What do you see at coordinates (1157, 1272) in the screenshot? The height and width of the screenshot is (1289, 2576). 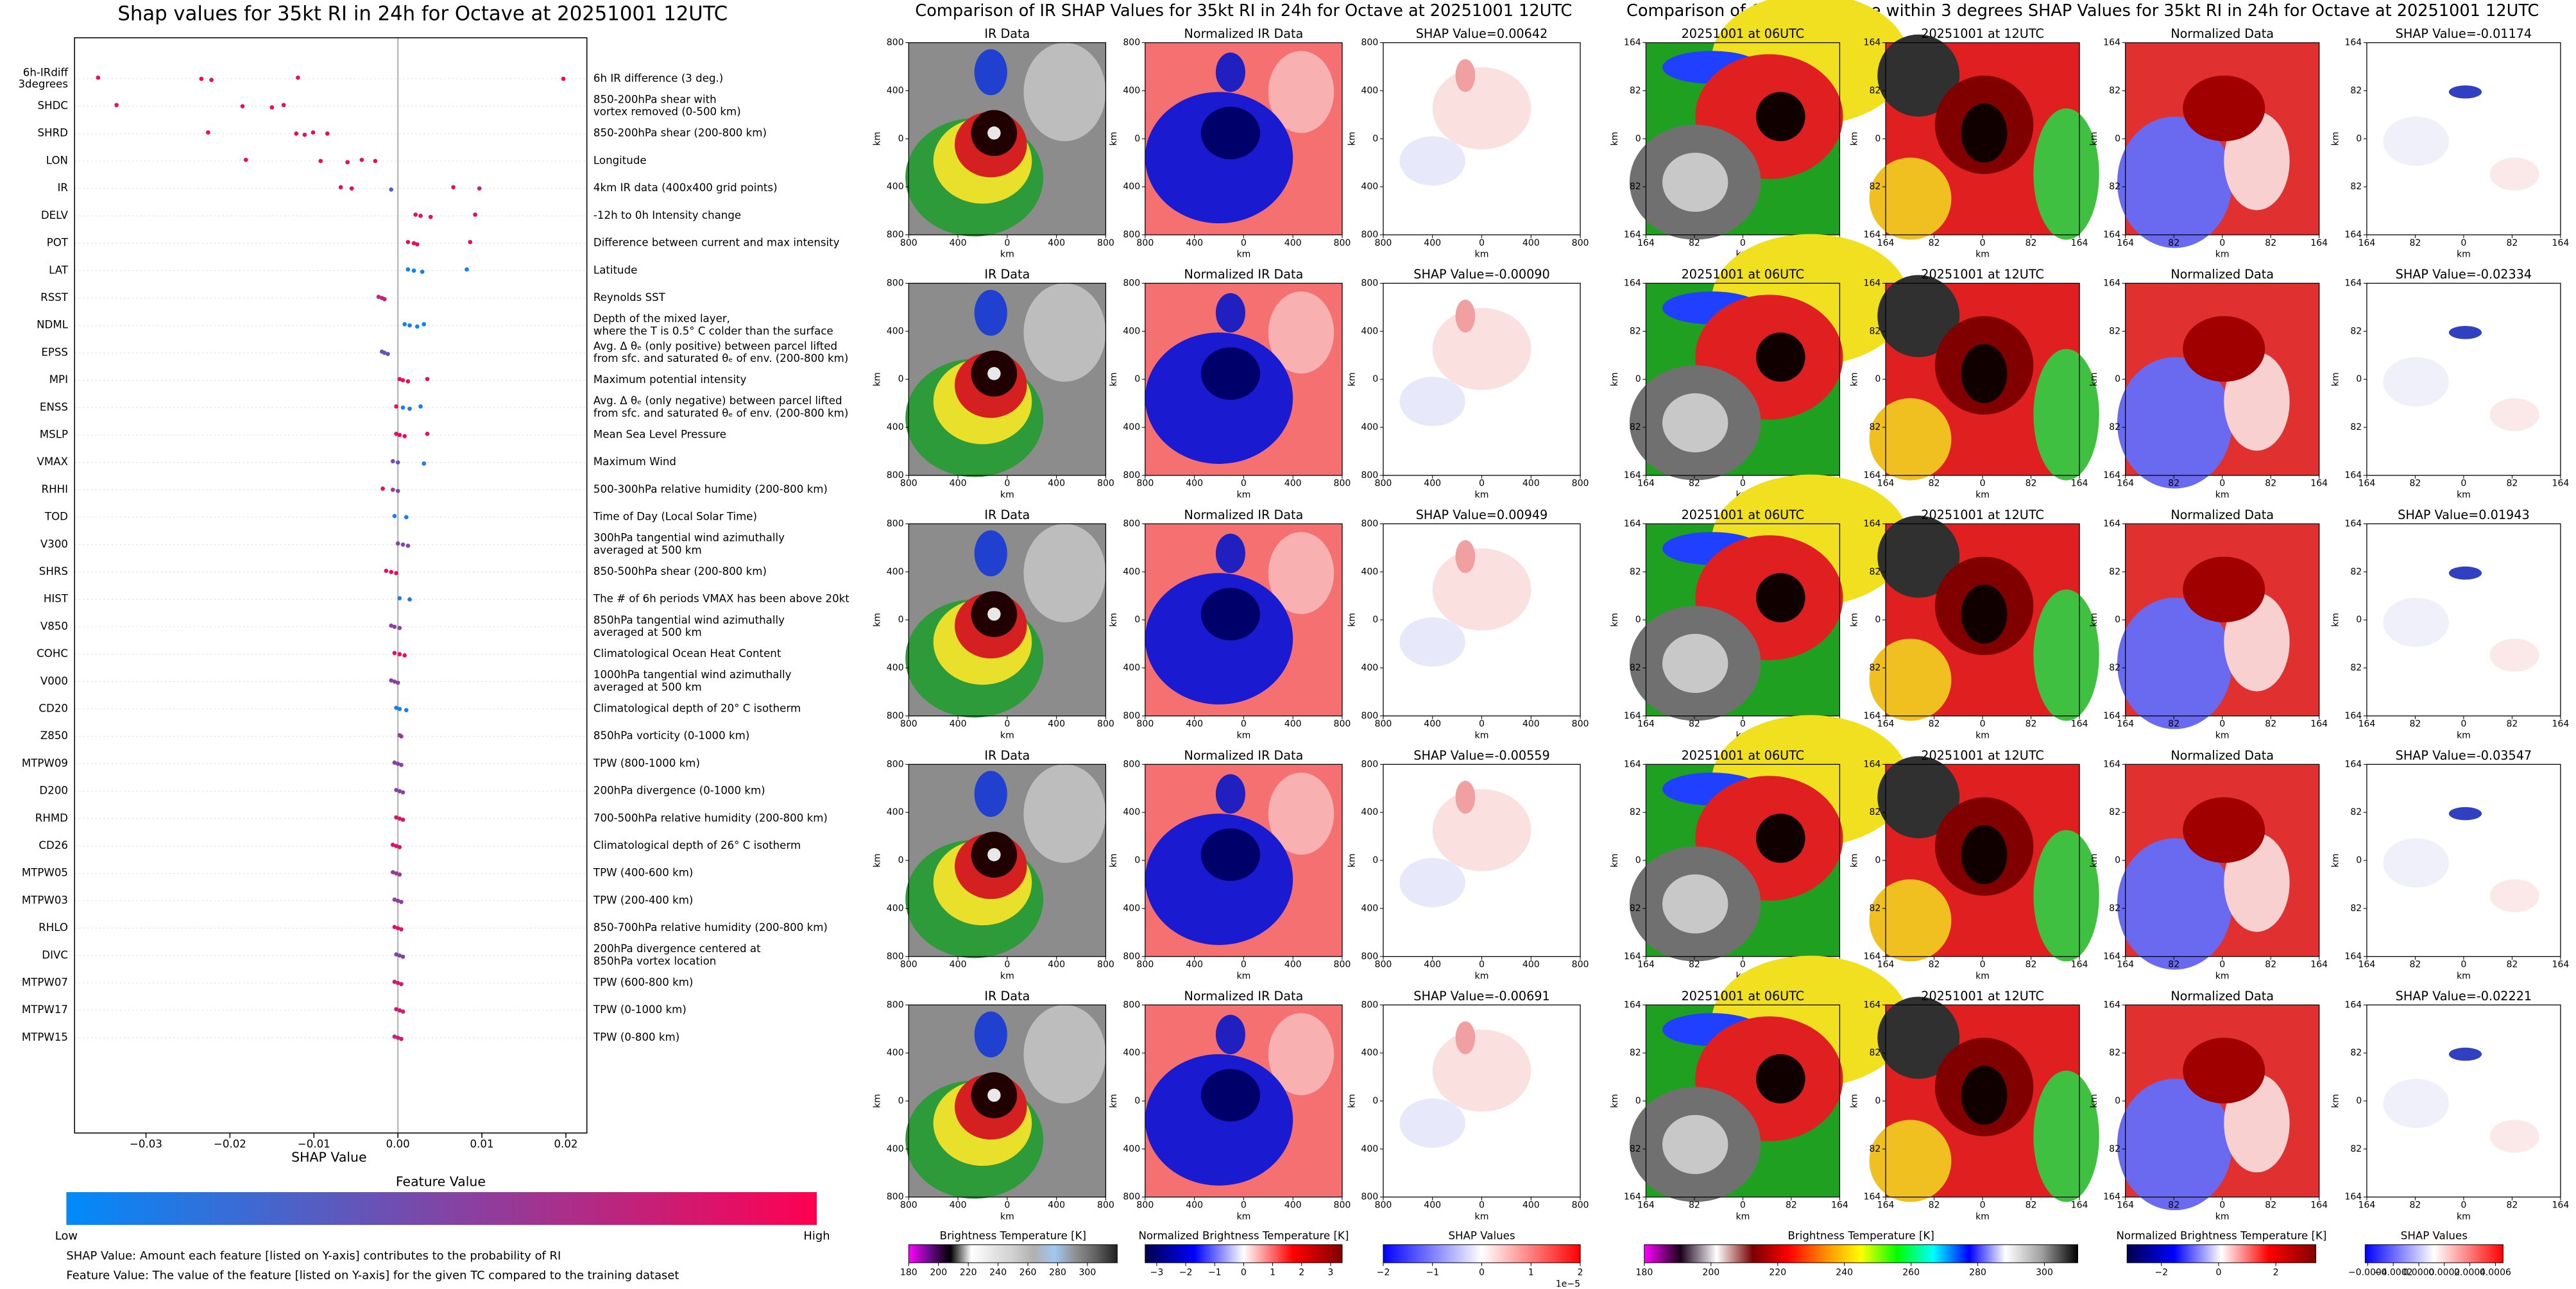 I see `colorbar-tick-label: −3` at bounding box center [1157, 1272].